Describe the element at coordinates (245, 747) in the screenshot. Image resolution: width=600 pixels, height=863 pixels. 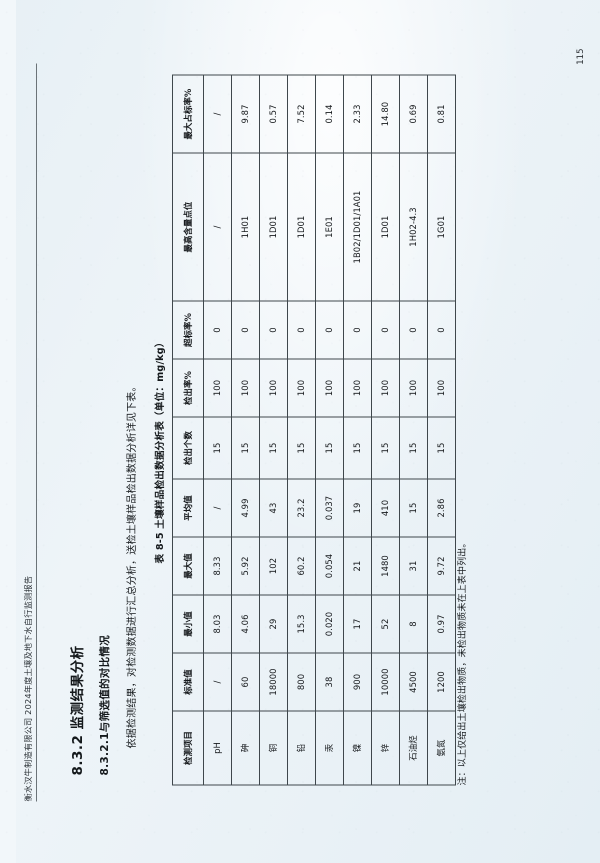
I see `table-row-label: 砷` at that location.